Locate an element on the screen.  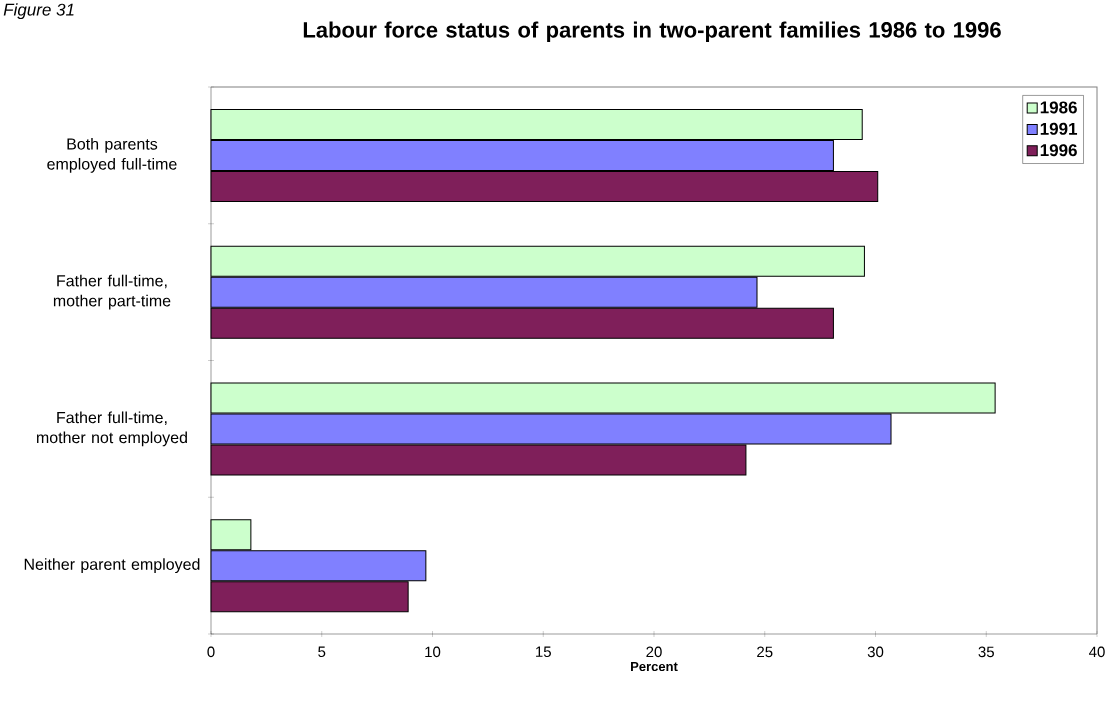
x-tick-label: 15 is located at coordinates (543, 652).